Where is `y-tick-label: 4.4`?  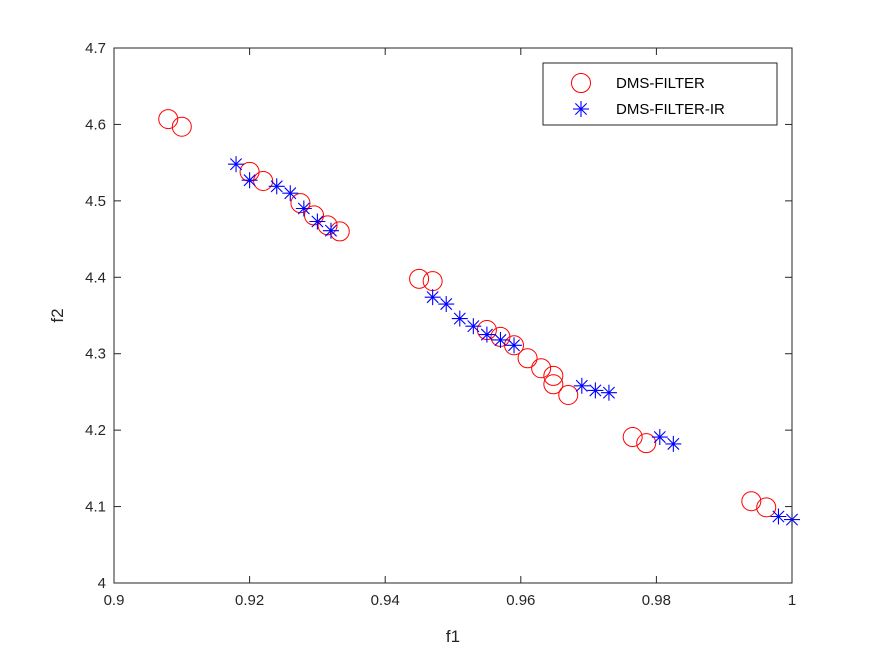
y-tick-label: 4.4 is located at coordinates (95, 277).